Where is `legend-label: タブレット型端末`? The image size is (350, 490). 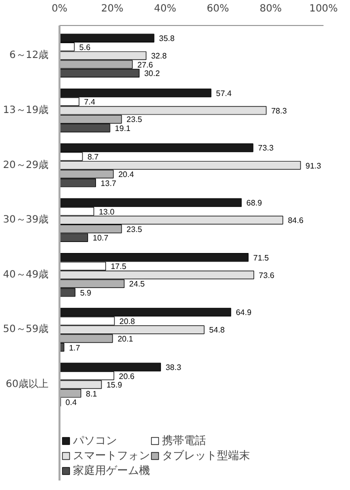 legend-label: タブレット型端末 is located at coordinates (206, 455).